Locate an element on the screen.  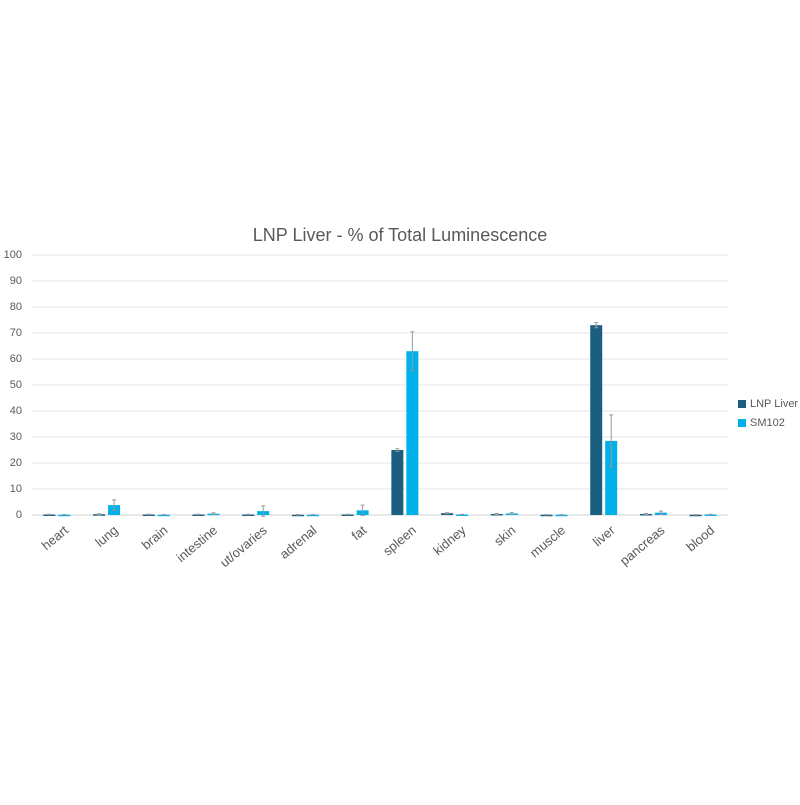
x-tick-label: ut/ovaries is located at coordinates (243, 546).